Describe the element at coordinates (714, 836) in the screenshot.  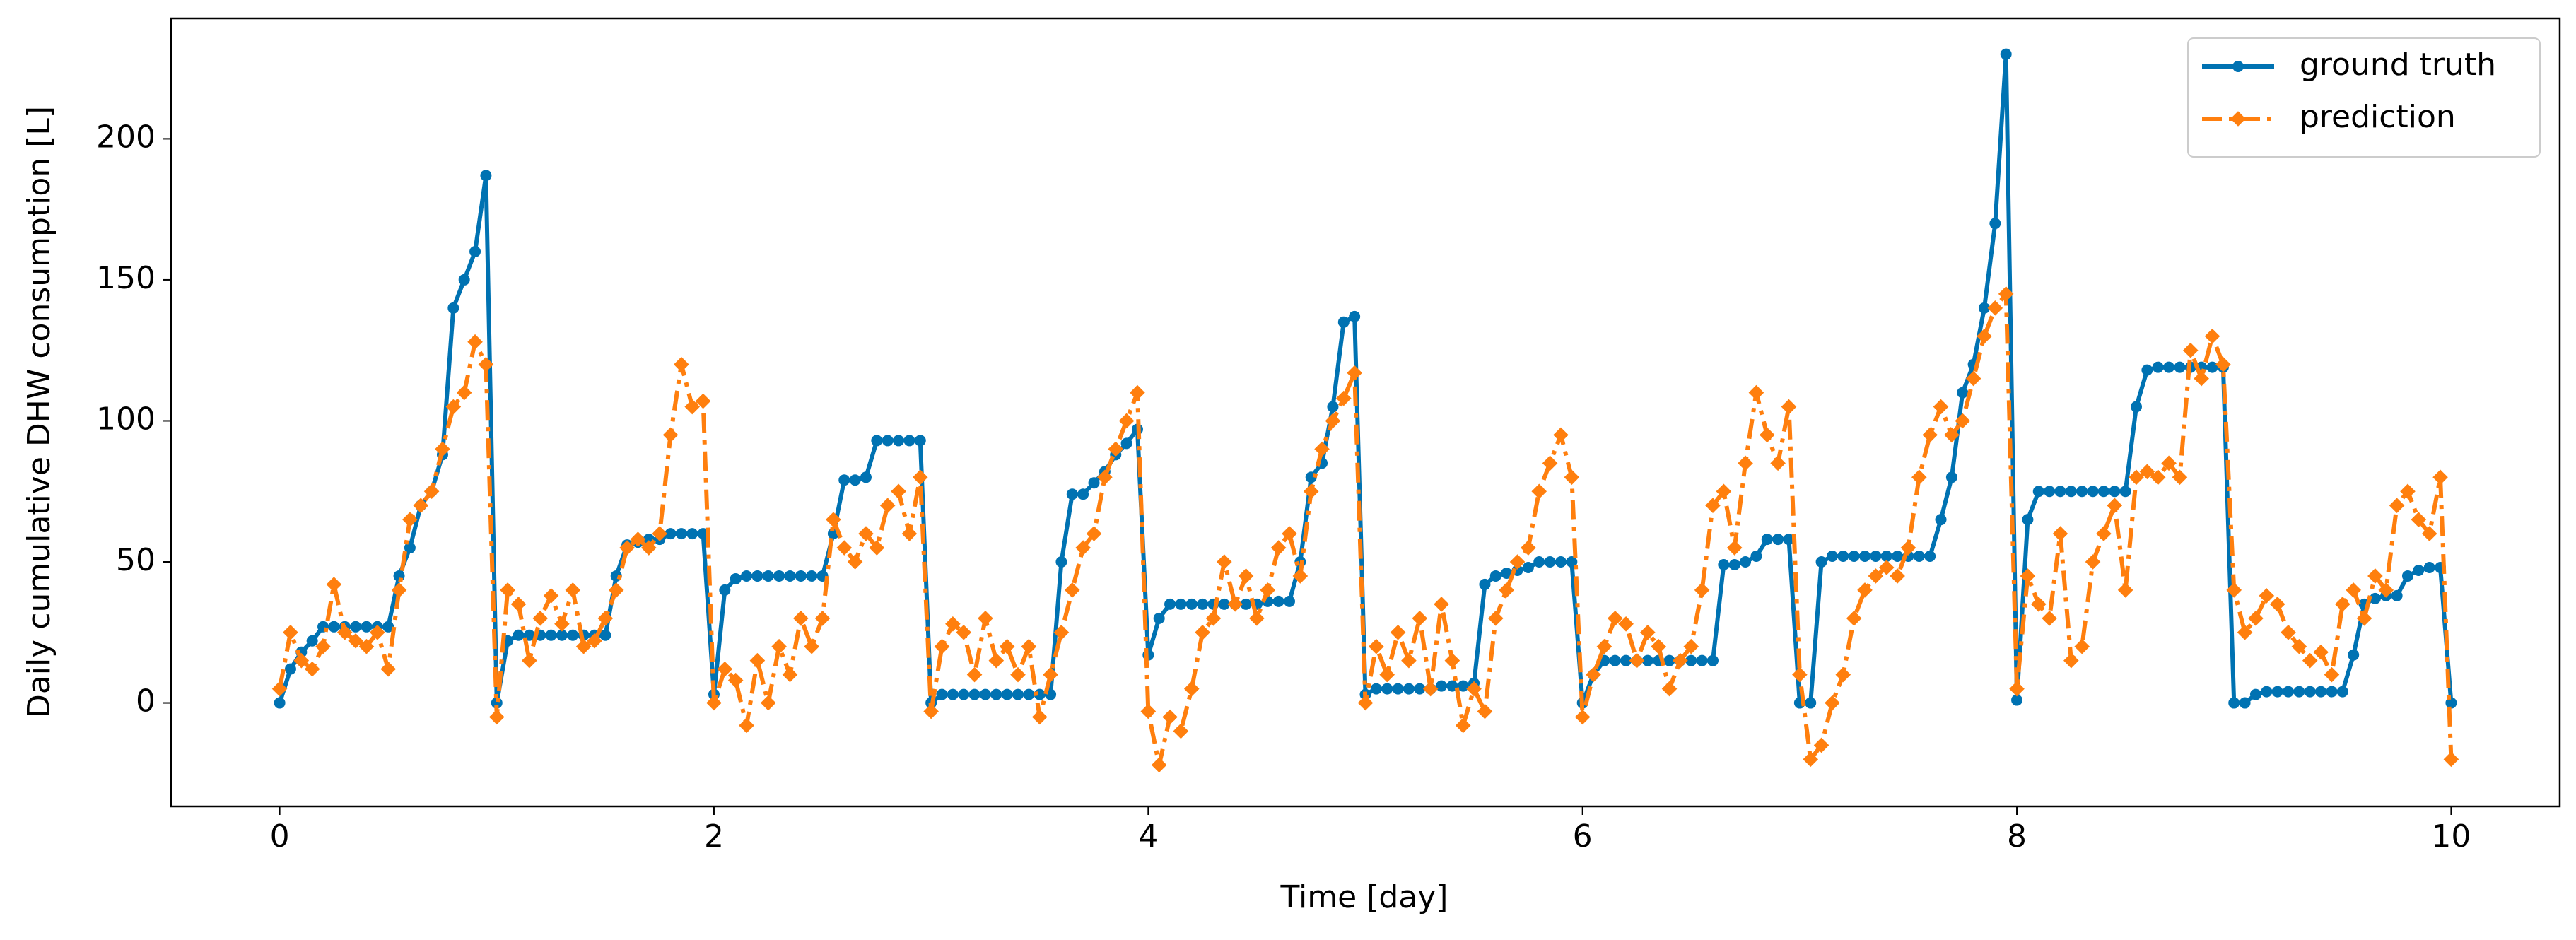
I see `x-tick-label: 2` at that location.